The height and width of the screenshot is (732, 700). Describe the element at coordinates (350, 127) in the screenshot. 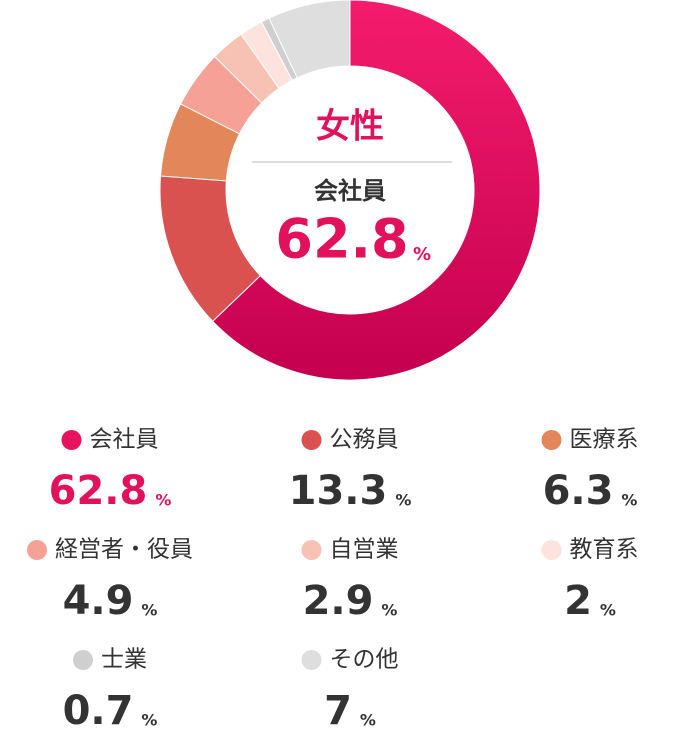

I see `center-title: 女性` at that location.